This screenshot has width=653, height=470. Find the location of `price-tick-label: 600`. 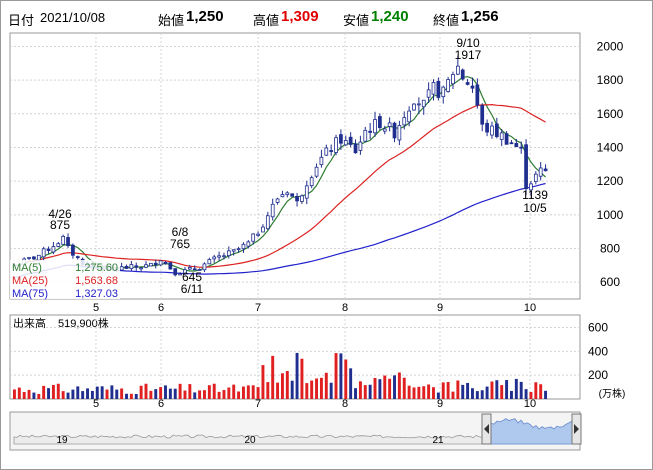

price-tick-label: 600 is located at coordinates (610, 282).